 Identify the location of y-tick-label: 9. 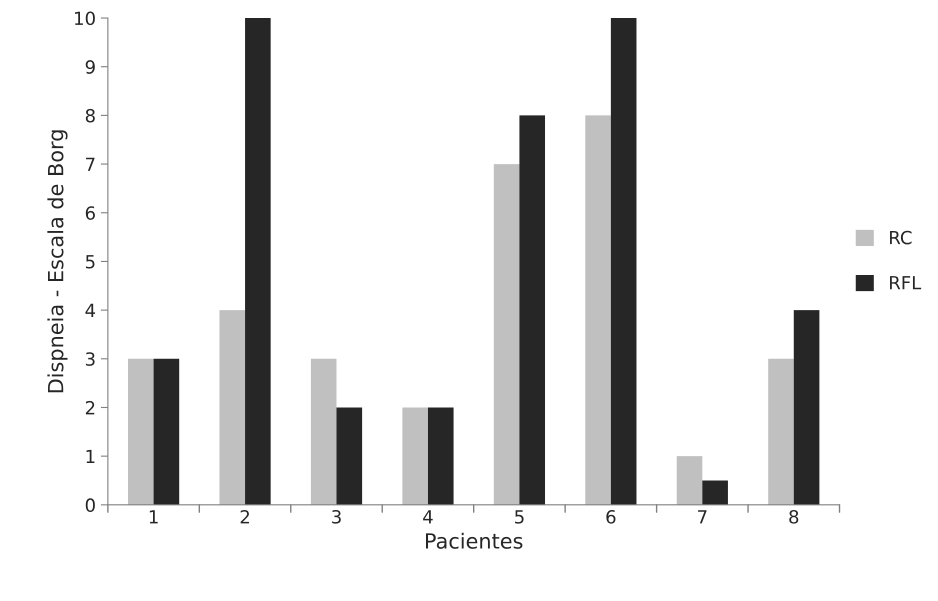
(90, 67).